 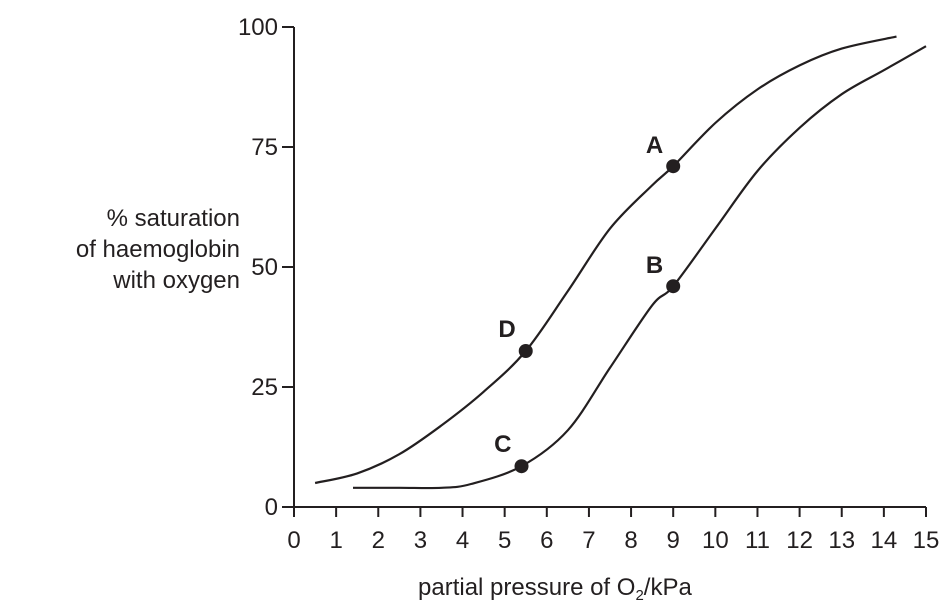 What do you see at coordinates (654, 265) in the screenshot?
I see `point-label: B` at bounding box center [654, 265].